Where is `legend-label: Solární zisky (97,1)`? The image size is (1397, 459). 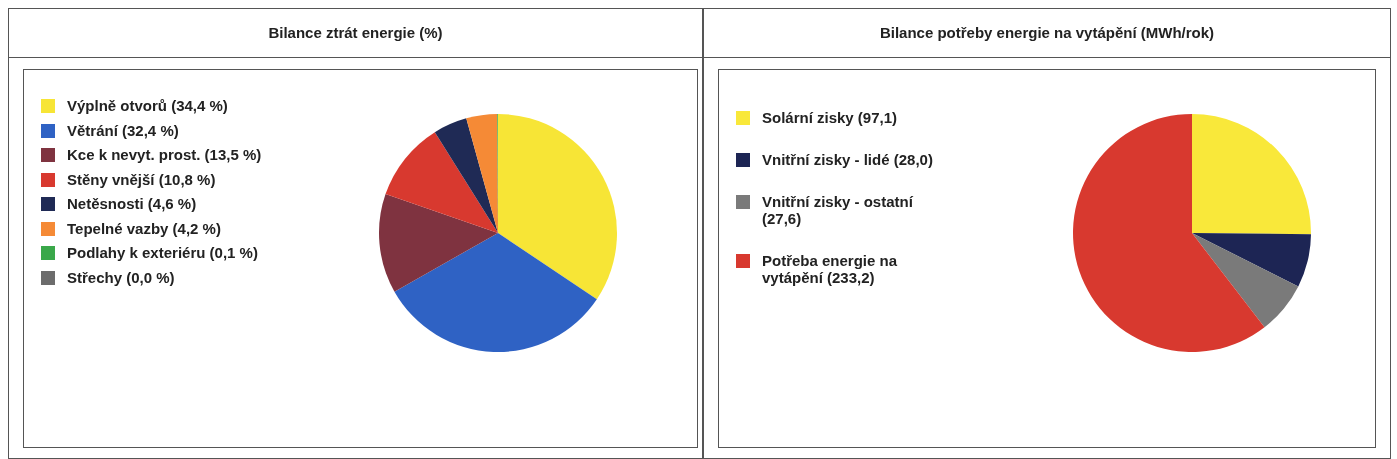
legend-label: Solární zisky (97,1) is located at coordinates (830, 117).